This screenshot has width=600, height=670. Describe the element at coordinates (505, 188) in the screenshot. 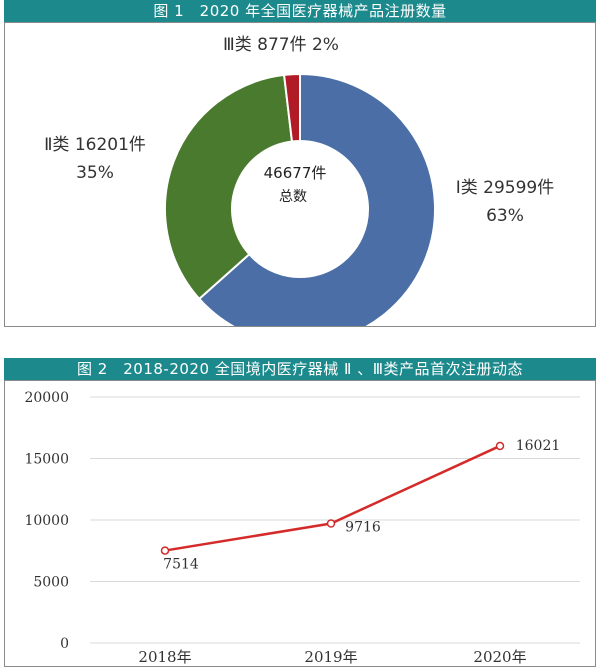

I see `donut-label-1: Ⅰ类 29599件` at that location.